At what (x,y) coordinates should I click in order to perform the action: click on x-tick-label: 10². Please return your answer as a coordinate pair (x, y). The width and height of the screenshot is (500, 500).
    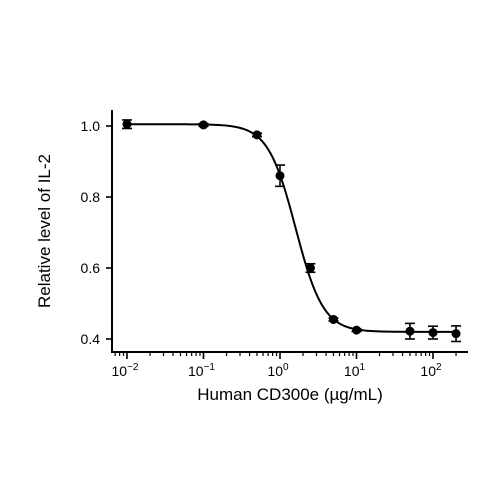
    Looking at the image, I should click on (431, 370).